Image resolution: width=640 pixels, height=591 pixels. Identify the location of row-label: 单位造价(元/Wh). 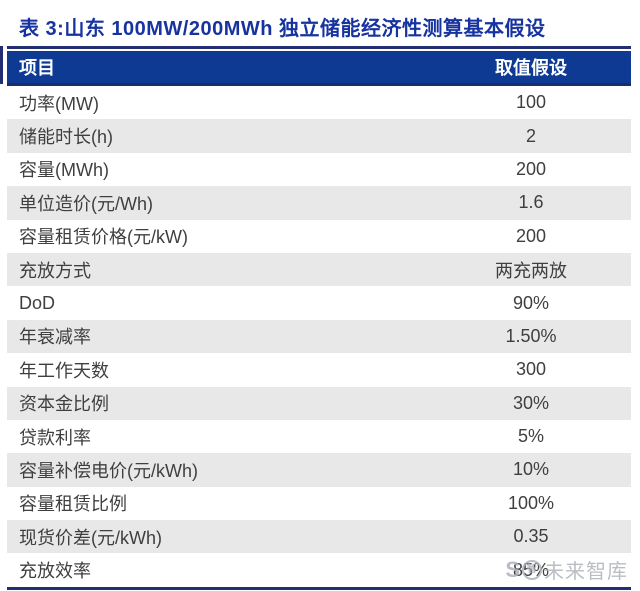
(86, 203).